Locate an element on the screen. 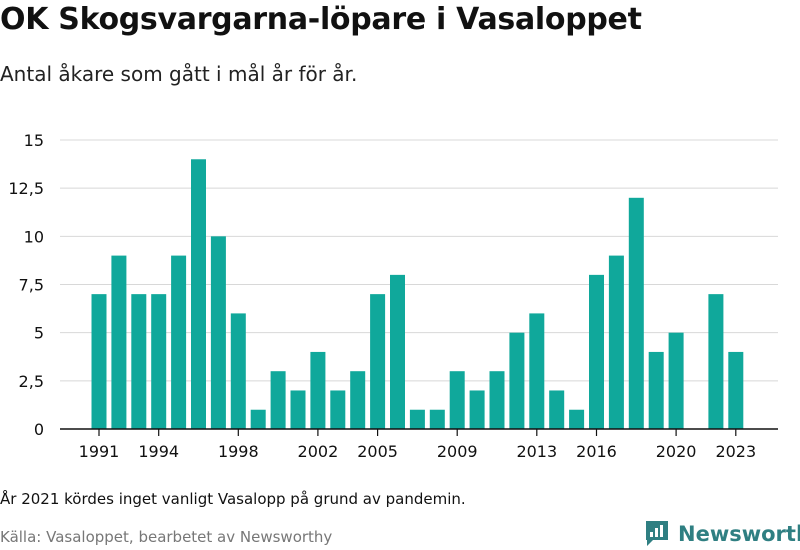 This screenshot has width=800, height=550. bar-1998 is located at coordinates (238, 371).